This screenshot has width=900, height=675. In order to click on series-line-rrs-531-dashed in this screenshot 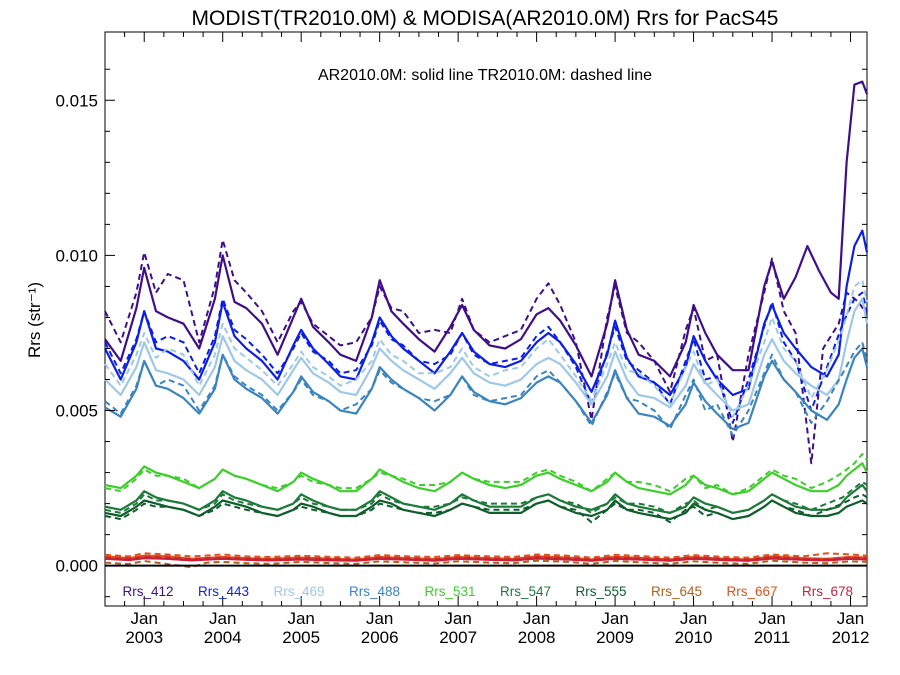, I will do `click(486, 474)`.